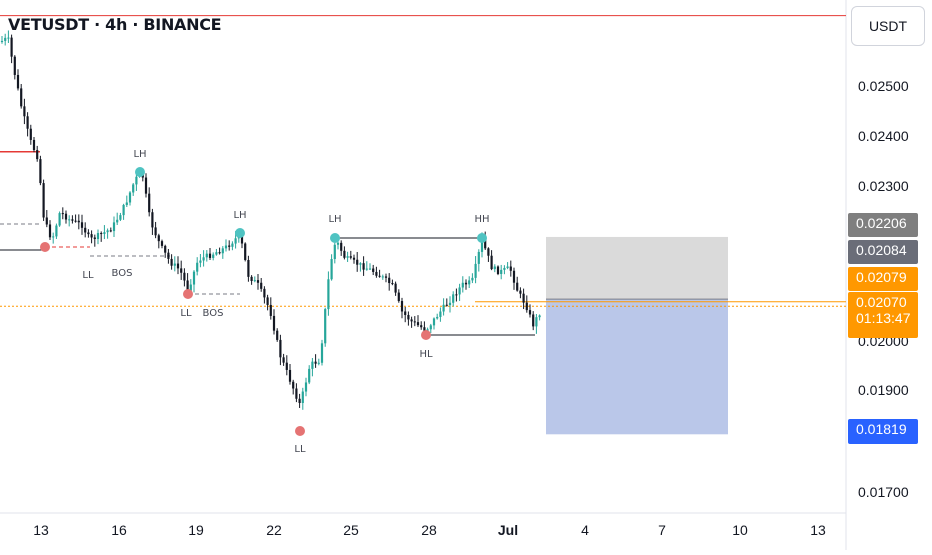  What do you see at coordinates (637, 366) in the screenshot?
I see `stop-zone` at bounding box center [637, 366].